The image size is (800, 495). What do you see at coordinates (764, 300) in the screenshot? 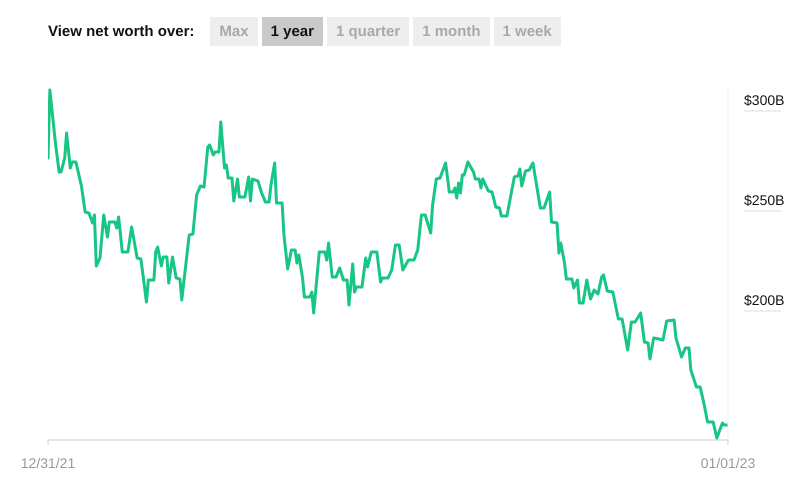
I see `y-tick-label: $200B` at bounding box center [764, 300].